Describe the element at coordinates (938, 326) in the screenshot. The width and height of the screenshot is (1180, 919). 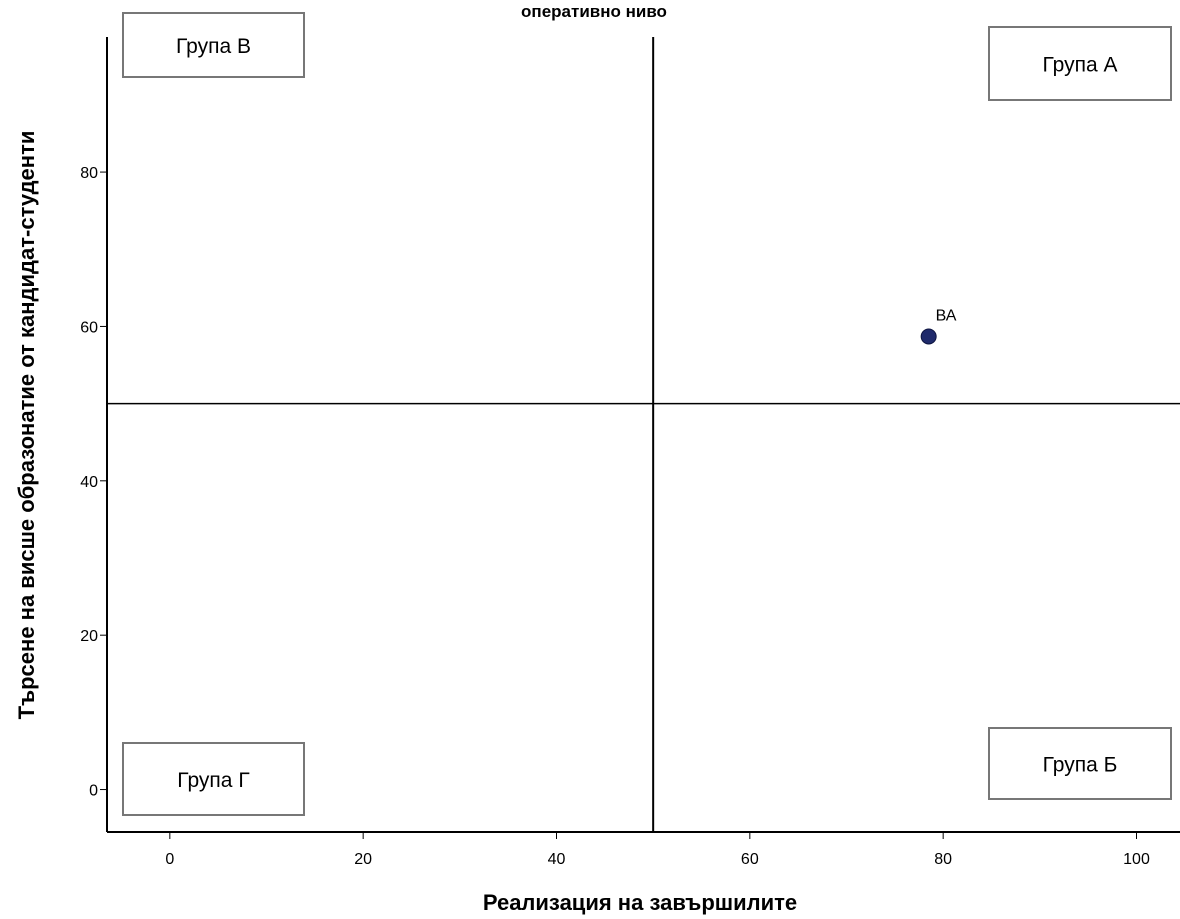
I see `data-points: ВА` at that location.